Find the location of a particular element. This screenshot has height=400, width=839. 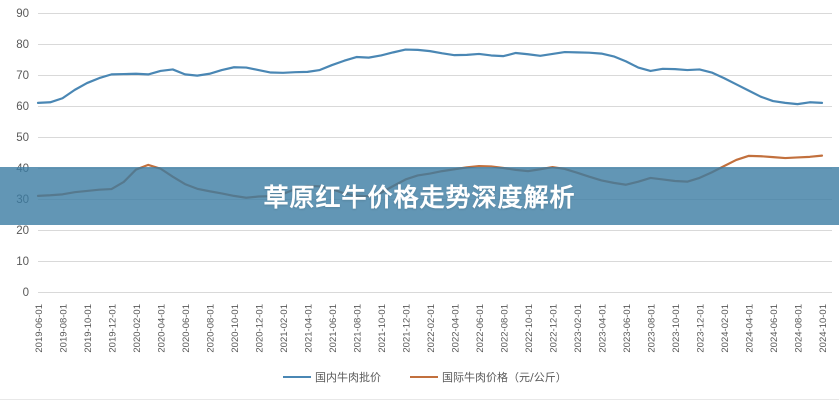

x-axis-tick-label: 2023-12-01 is located at coordinates (701, 328).